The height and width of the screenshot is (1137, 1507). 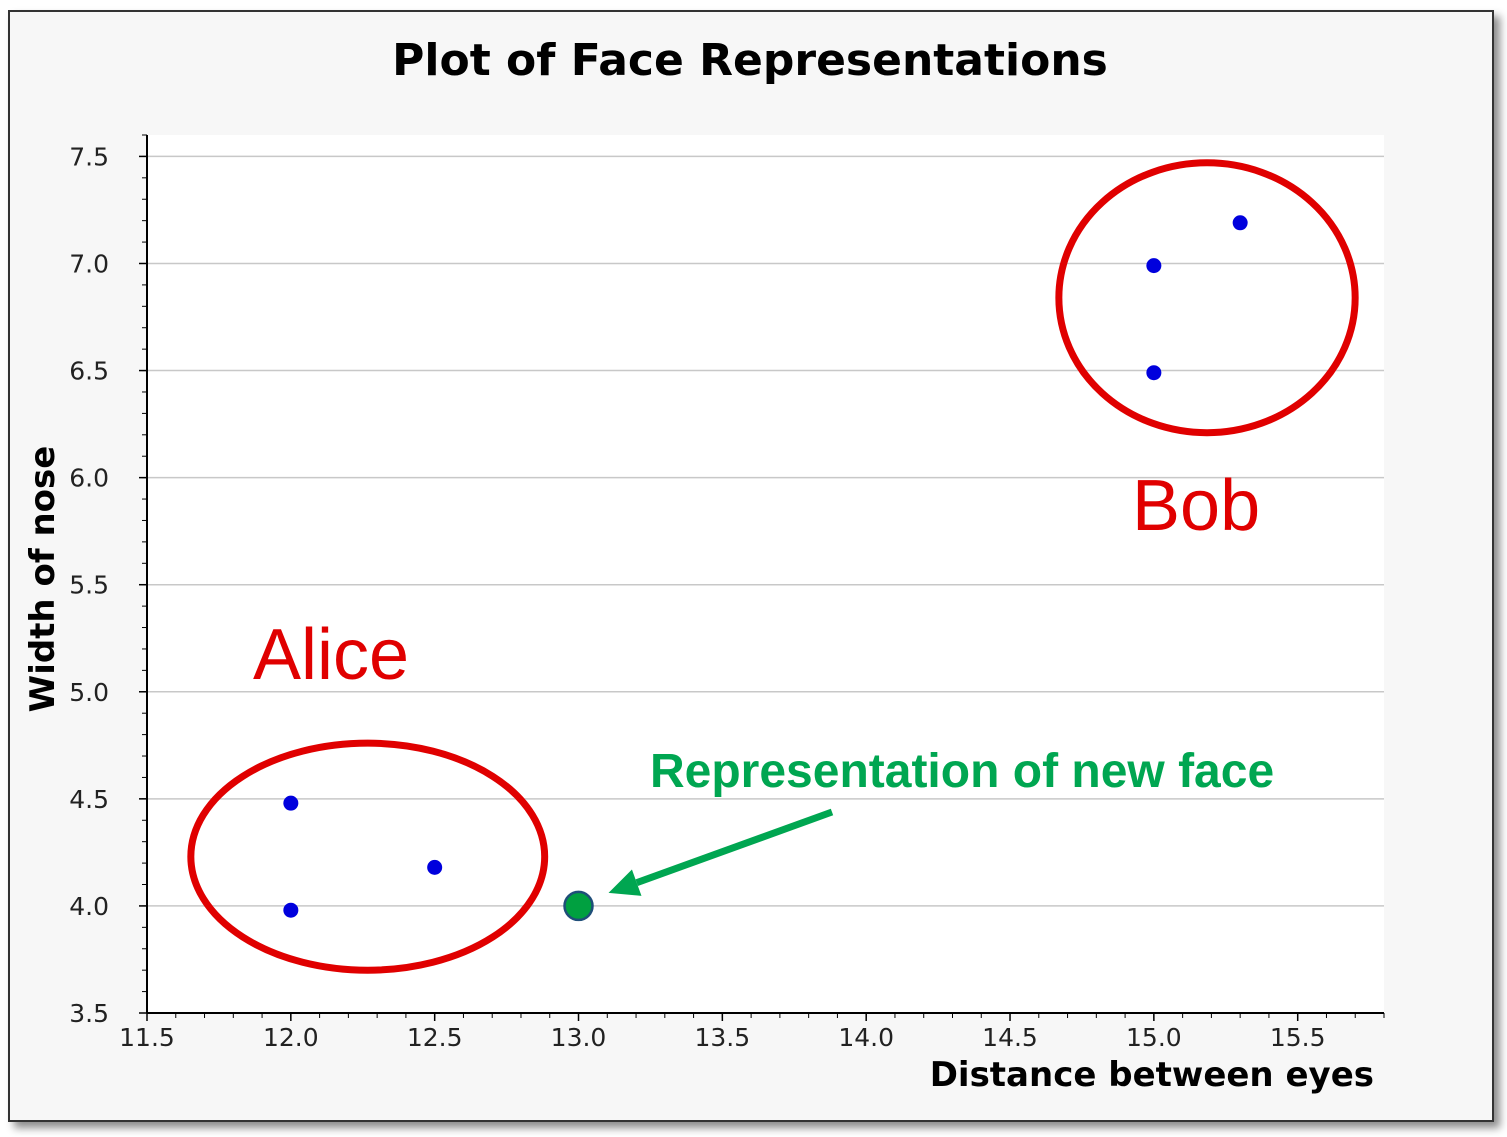 I want to click on ytick-label-5.5: 5.5, so click(x=89, y=585).